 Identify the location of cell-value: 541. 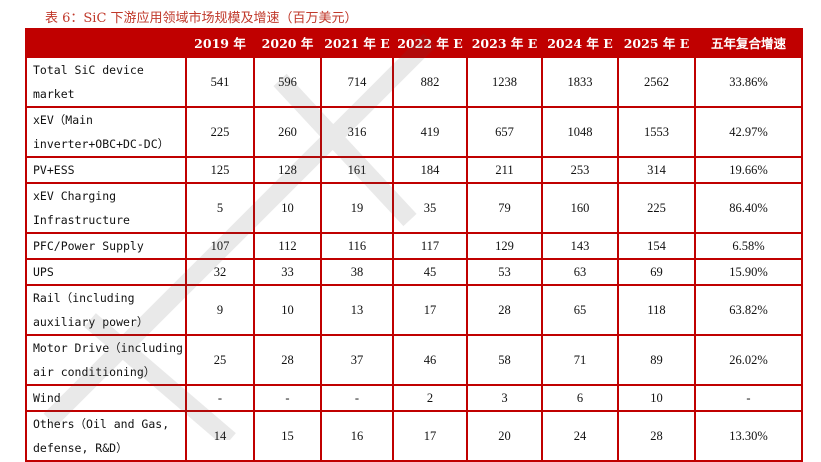
(220, 82).